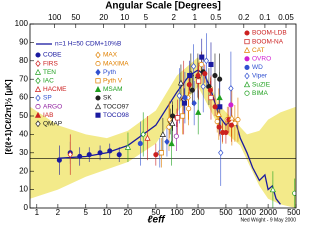 The width and height of the screenshot is (320, 240). I want to click on legend-label: n=1 H=50 CDM+10%B, so click(88, 44).